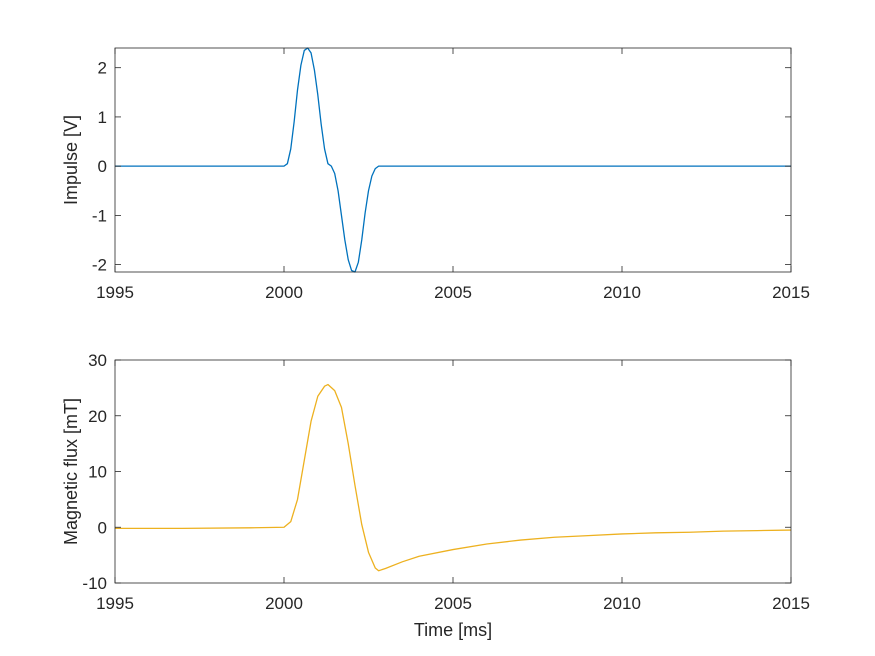 The image size is (875, 656). What do you see at coordinates (102, 68) in the screenshot?
I see `y-tick-label: 2` at bounding box center [102, 68].